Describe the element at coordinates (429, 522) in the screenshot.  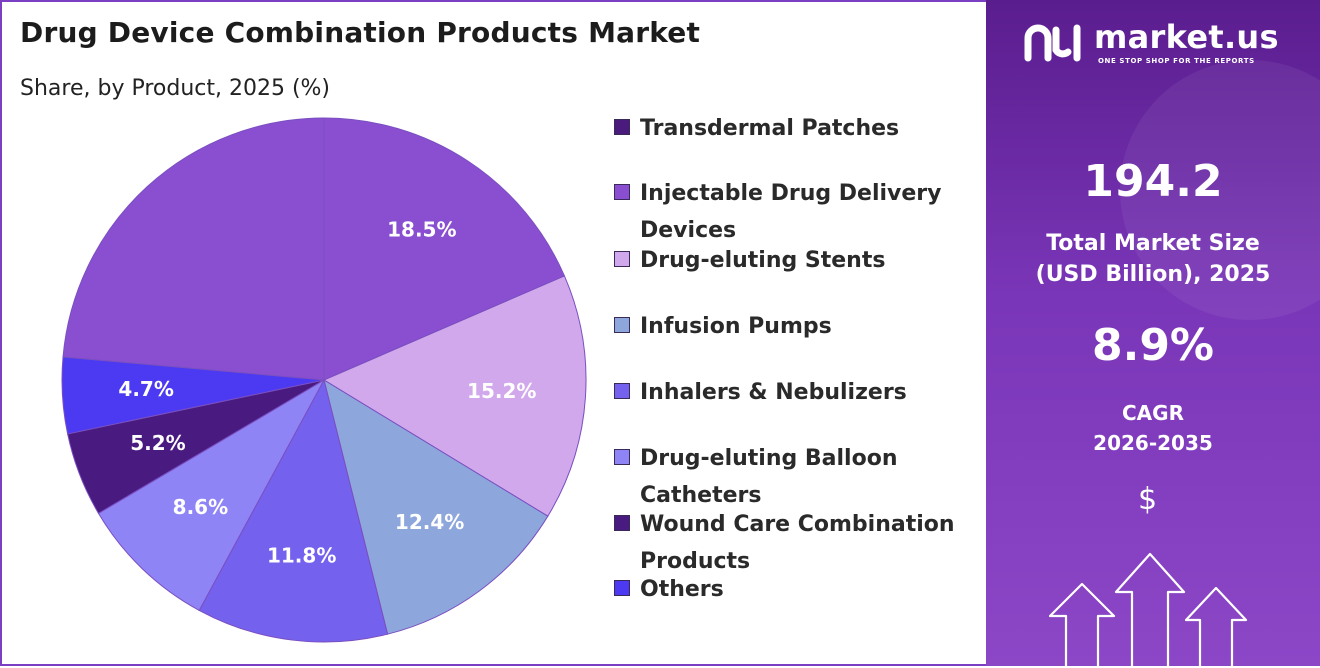
I see `pie-slice-label: 12.4%` at that location.